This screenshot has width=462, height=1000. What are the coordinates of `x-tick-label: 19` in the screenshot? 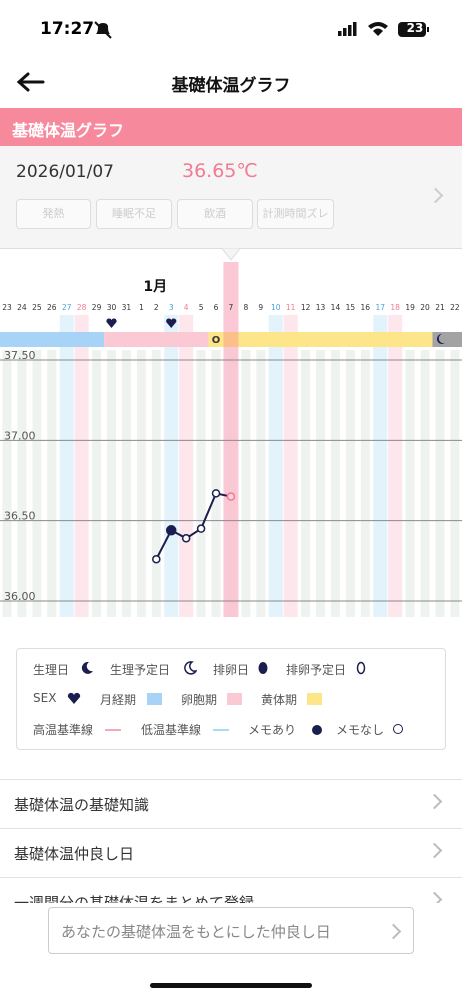 It's located at (410, 307).